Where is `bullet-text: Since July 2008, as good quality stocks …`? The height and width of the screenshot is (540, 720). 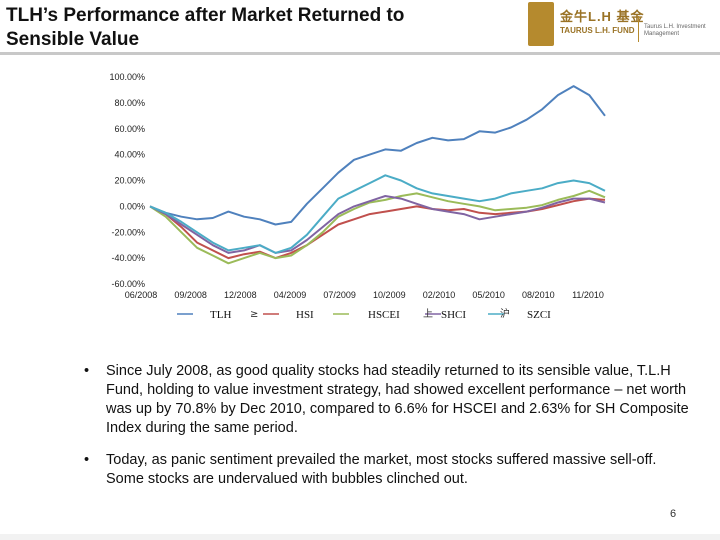
bullet-text: Since July 2008, as good quality stocks … is located at coordinates (397, 399).